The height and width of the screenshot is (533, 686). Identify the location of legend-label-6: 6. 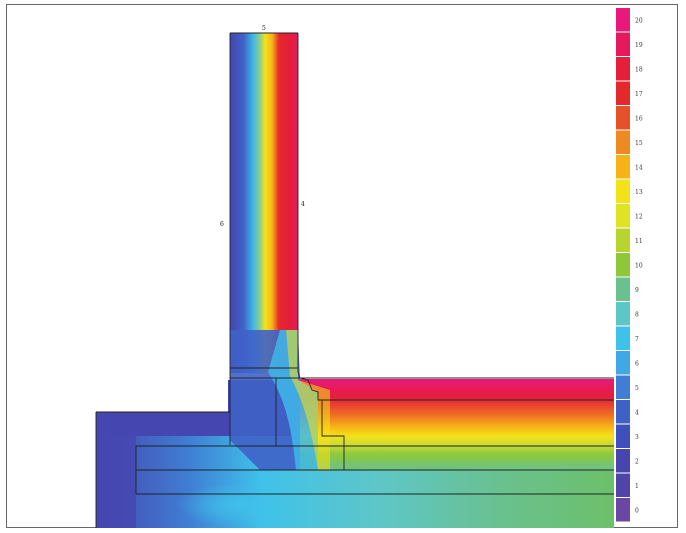
(637, 363).